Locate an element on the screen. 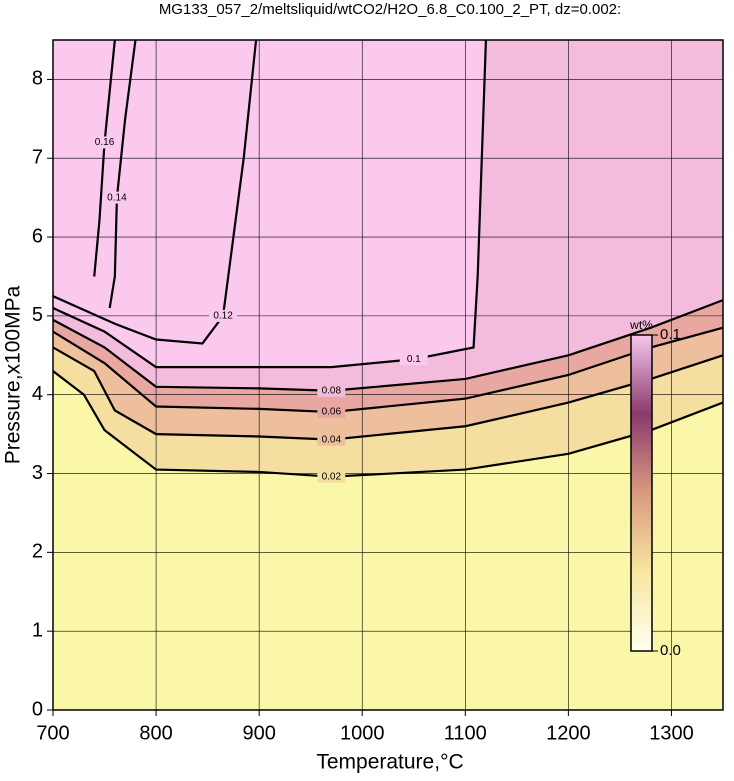 This screenshot has height=781, width=734. y-tick-label: 0 is located at coordinates (37, 709).